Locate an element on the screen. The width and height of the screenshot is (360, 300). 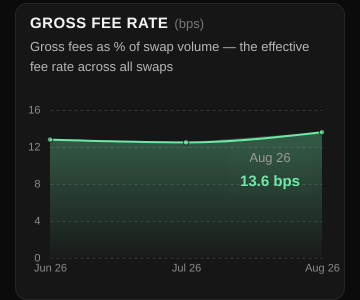
text: (bps) is located at coordinates (189, 23).